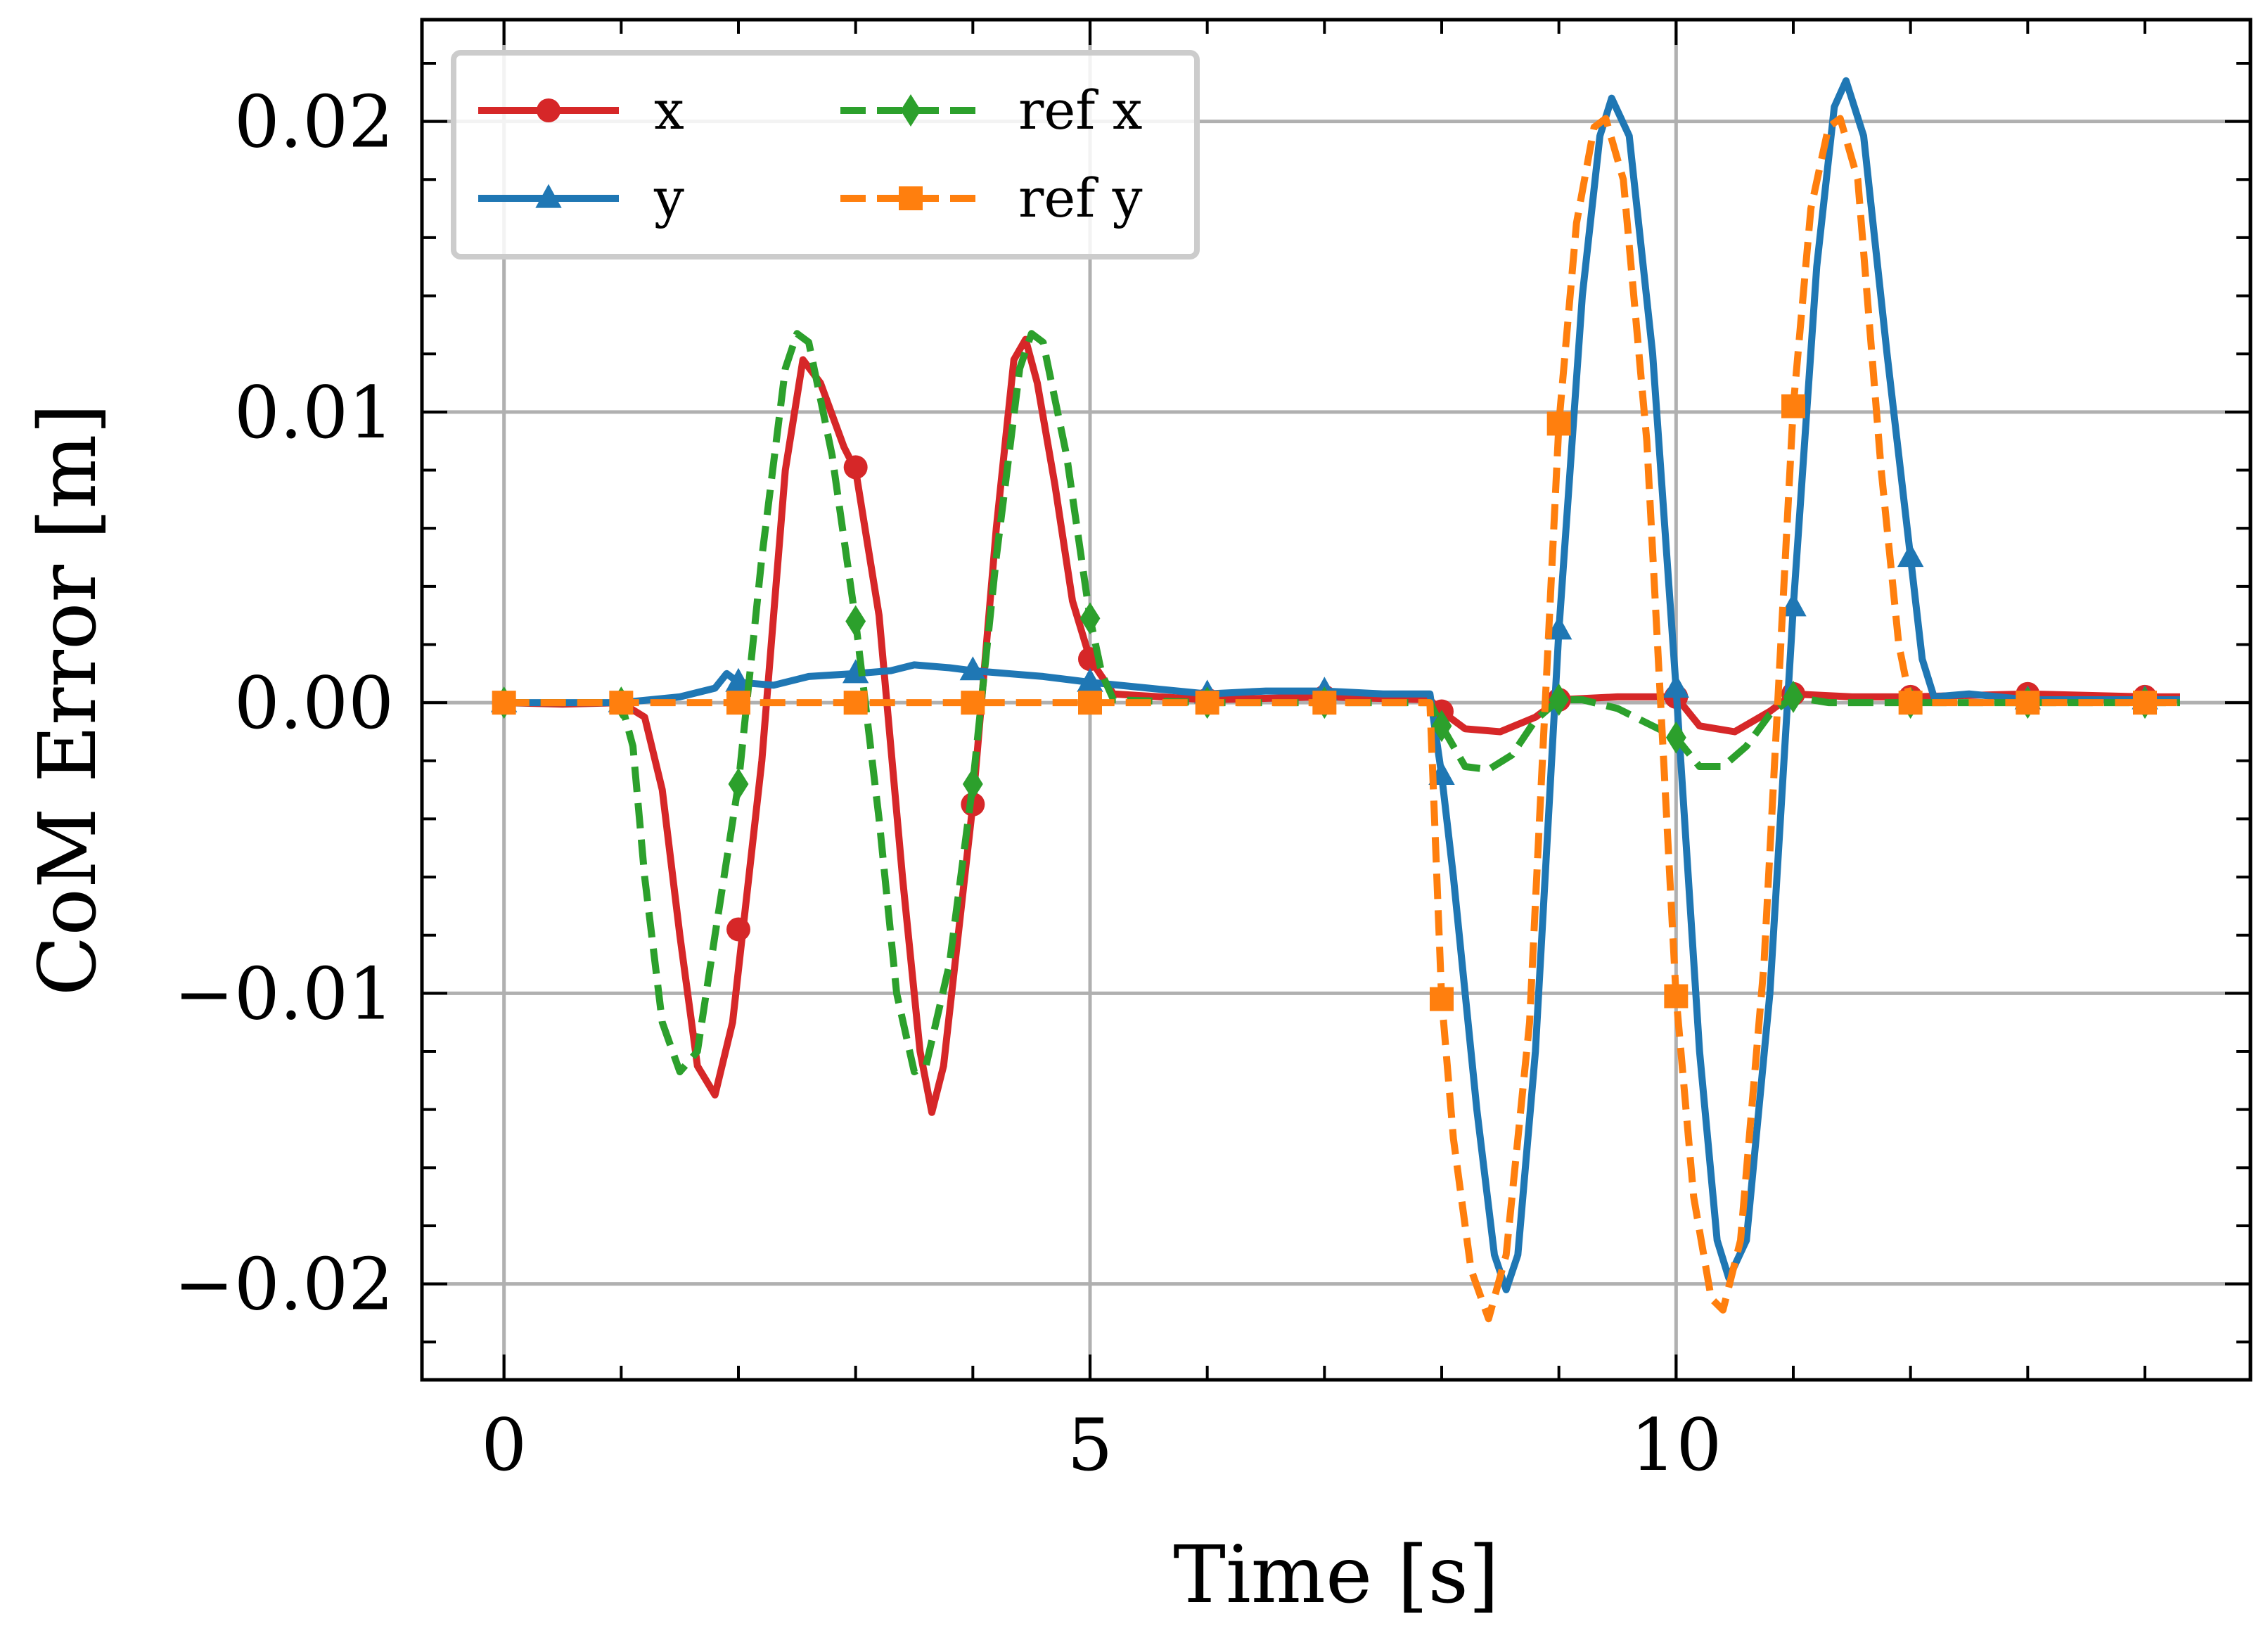 This screenshot has height=1633, width=2268. What do you see at coordinates (1080, 110) in the screenshot?
I see `legend-label: ref x` at bounding box center [1080, 110].